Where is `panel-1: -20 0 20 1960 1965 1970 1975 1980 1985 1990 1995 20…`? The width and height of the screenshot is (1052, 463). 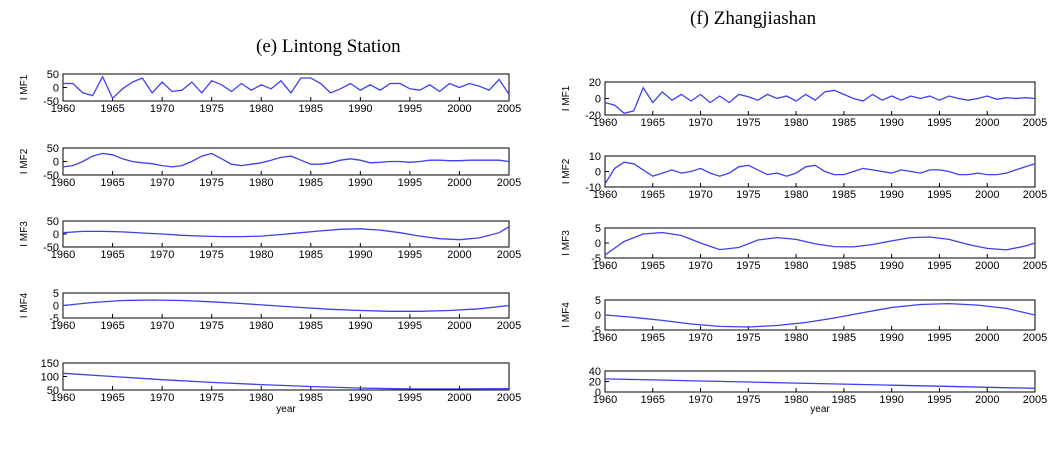
panel-1: -20 0 20 1960 1965 1970 1975 1980 1985 1990 1995 20… is located at coordinates (804, 103).